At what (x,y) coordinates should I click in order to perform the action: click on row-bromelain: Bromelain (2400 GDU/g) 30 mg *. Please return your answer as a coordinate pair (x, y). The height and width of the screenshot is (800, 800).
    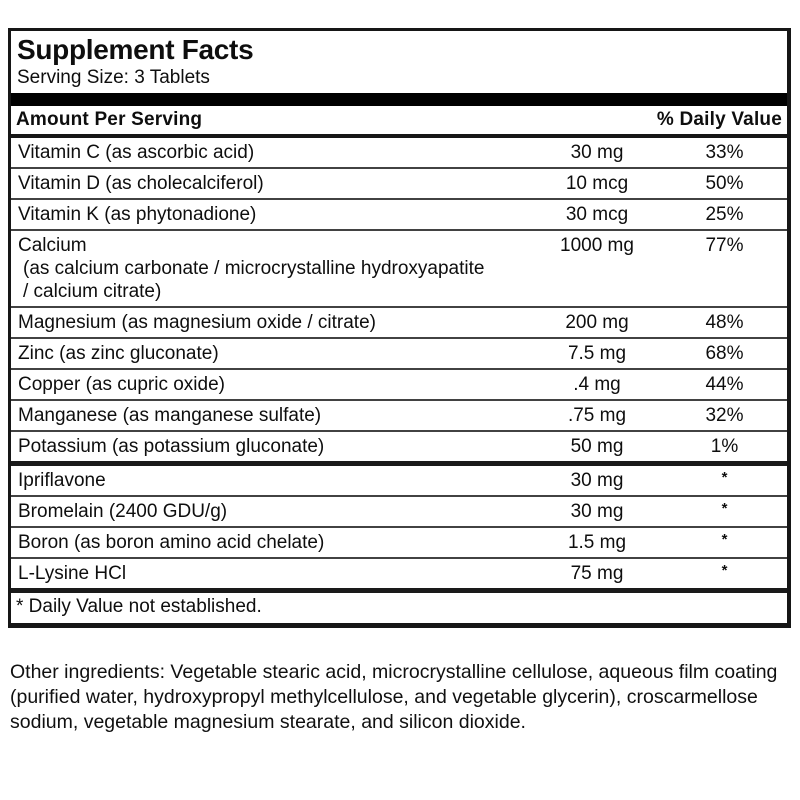
    Looking at the image, I should click on (399, 510).